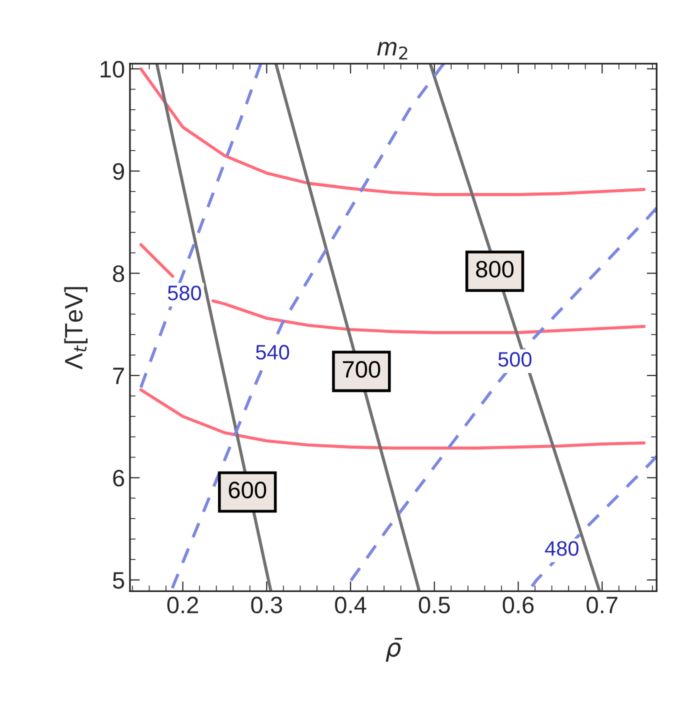  I want to click on annotation: 580, so click(185, 293).